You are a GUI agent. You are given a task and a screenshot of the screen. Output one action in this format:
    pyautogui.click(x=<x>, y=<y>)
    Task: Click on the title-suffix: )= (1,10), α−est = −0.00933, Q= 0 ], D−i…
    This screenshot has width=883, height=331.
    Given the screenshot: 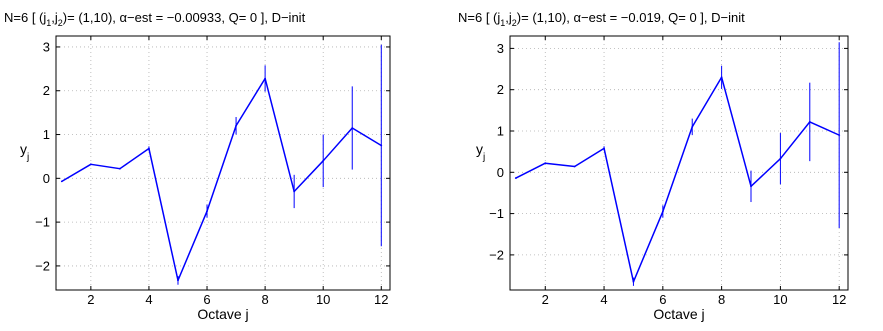 What is the action you would take?
    pyautogui.click(x=184, y=17)
    